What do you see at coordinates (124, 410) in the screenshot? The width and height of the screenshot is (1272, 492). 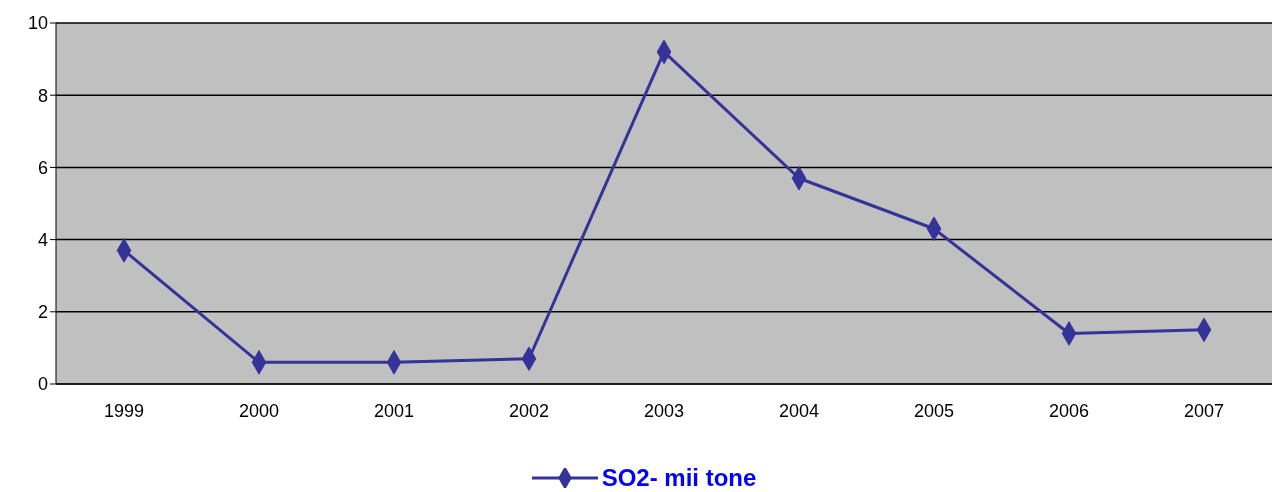 I see `x-tick-label: 1999` at bounding box center [124, 410].